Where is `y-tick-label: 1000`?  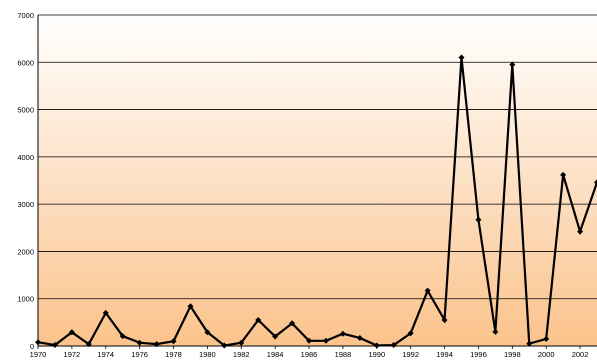 y-tick-label: 1000 is located at coordinates (25, 299).